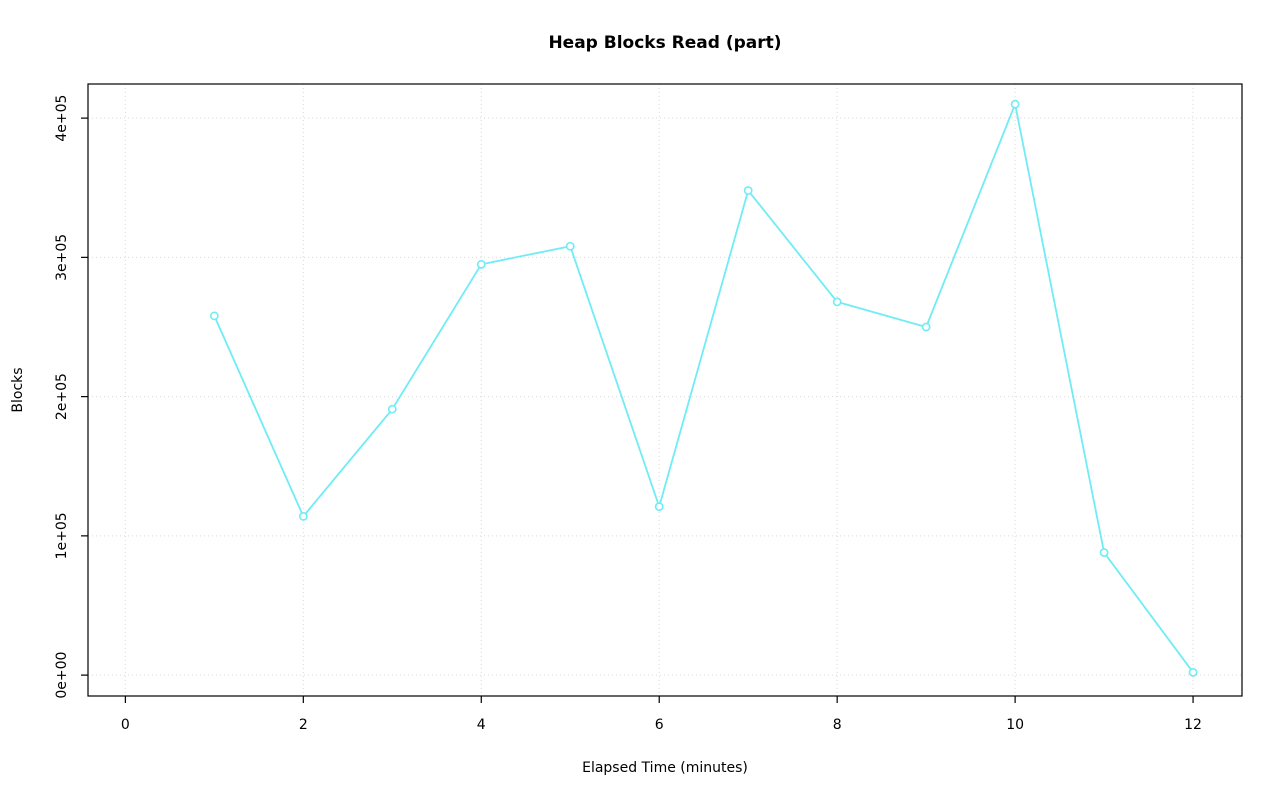 The image size is (1280, 801). I want to click on y-axis-title: Blocks, so click(18, 389).